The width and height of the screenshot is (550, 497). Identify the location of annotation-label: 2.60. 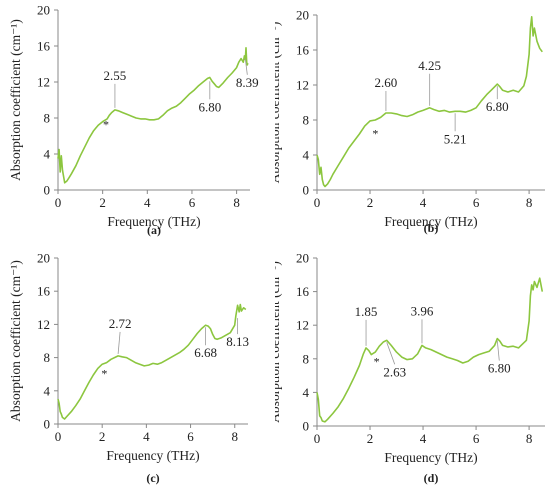
(386, 82).